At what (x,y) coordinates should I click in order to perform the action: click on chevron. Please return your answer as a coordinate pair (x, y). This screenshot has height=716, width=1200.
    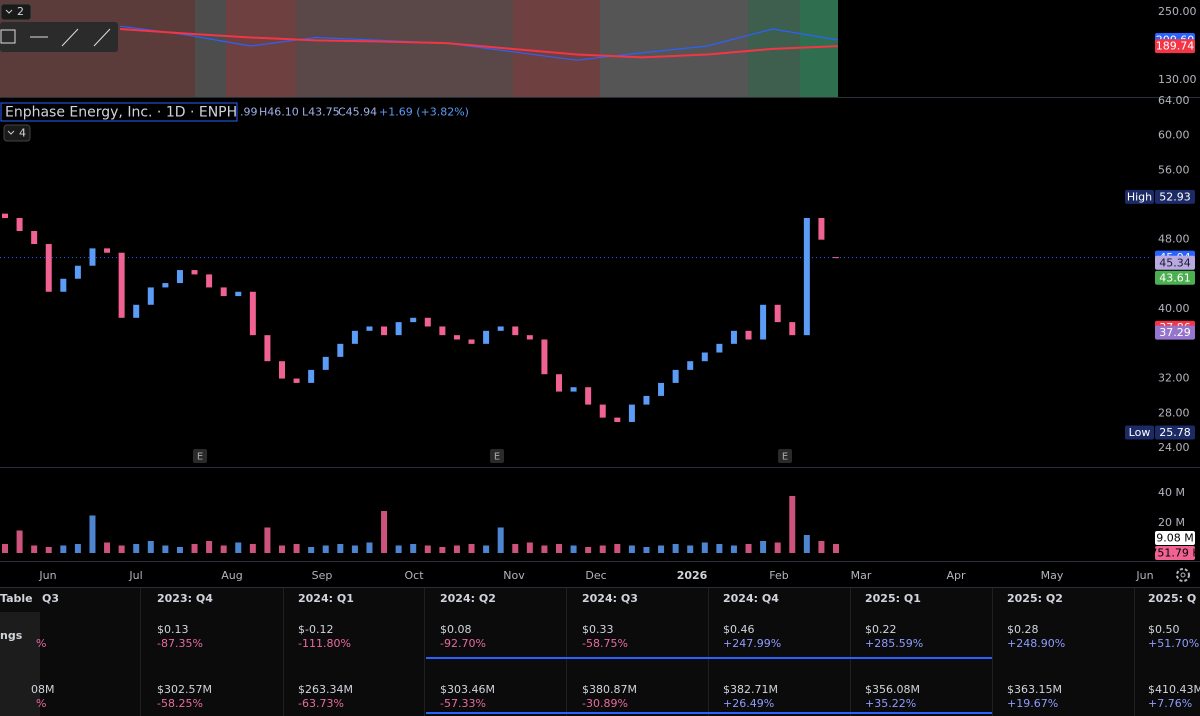
    Looking at the image, I should click on (9, 11).